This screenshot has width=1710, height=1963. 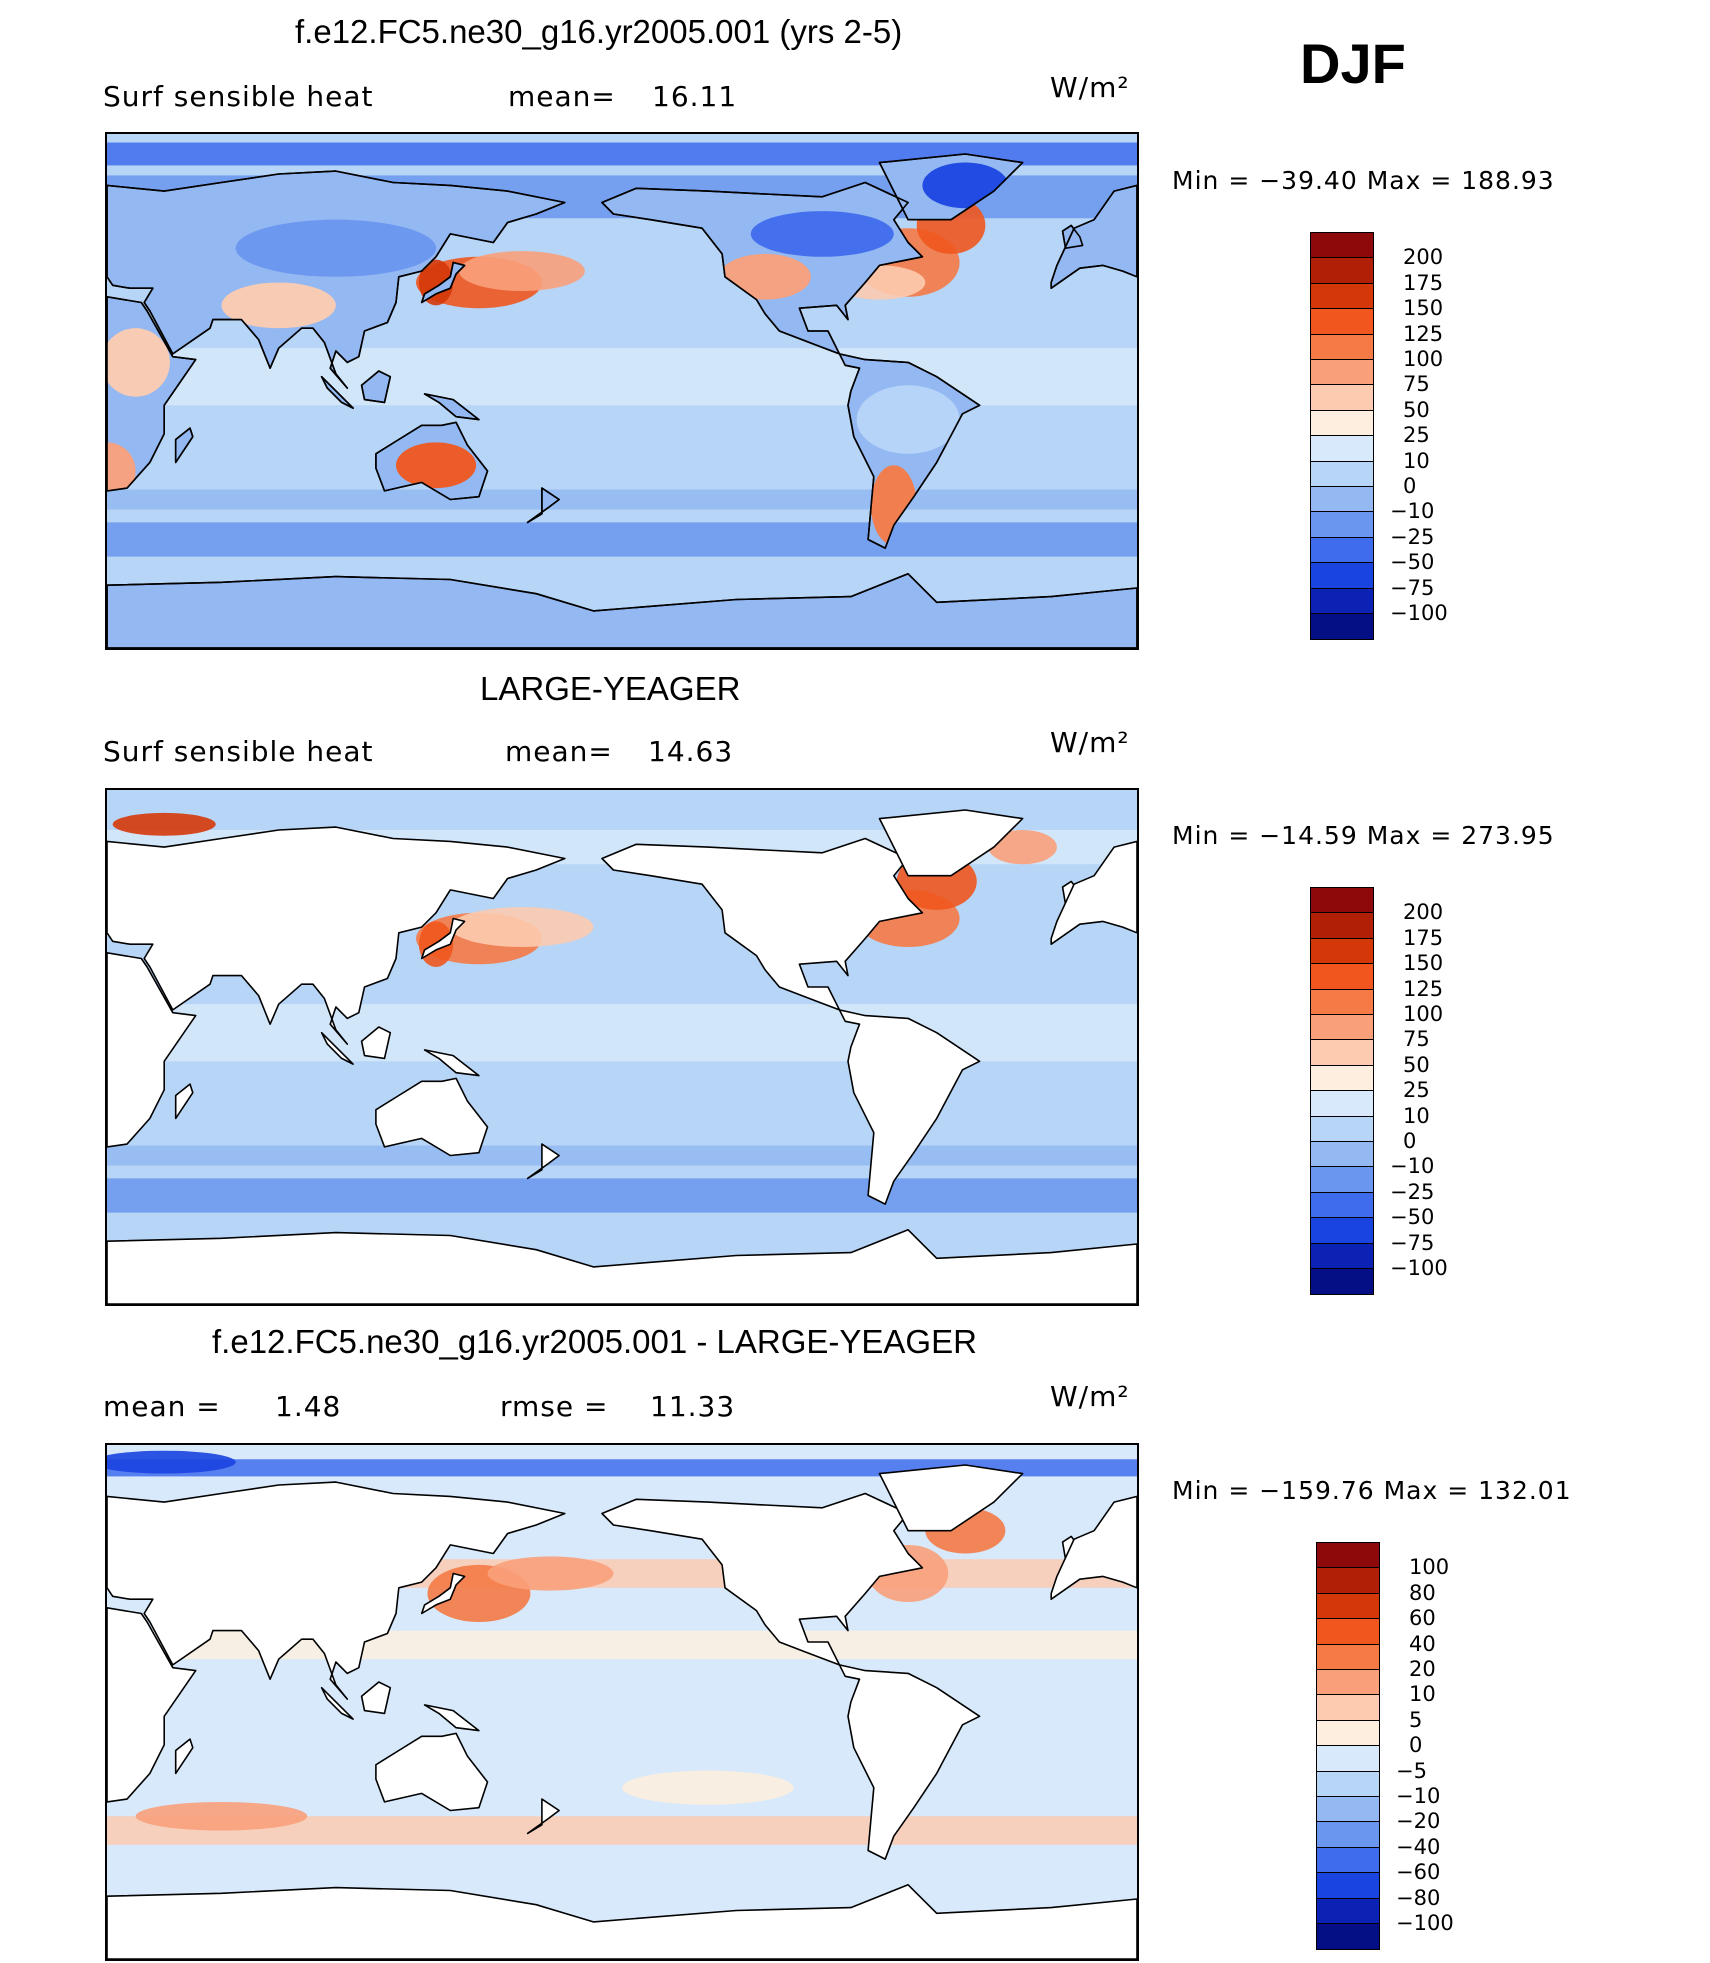 What do you see at coordinates (1090, 1396) in the screenshot?
I see `panel-3-units: W/m²` at bounding box center [1090, 1396].